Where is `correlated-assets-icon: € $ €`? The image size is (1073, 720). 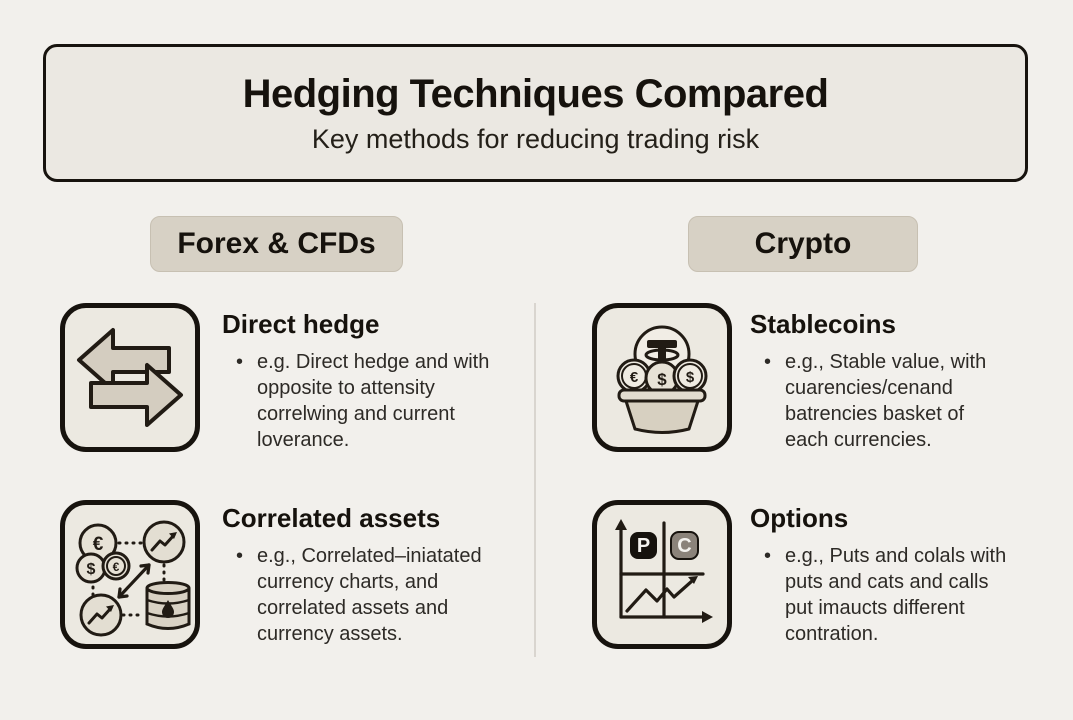 correlated-assets-icon: € $ € is located at coordinates (133, 578).